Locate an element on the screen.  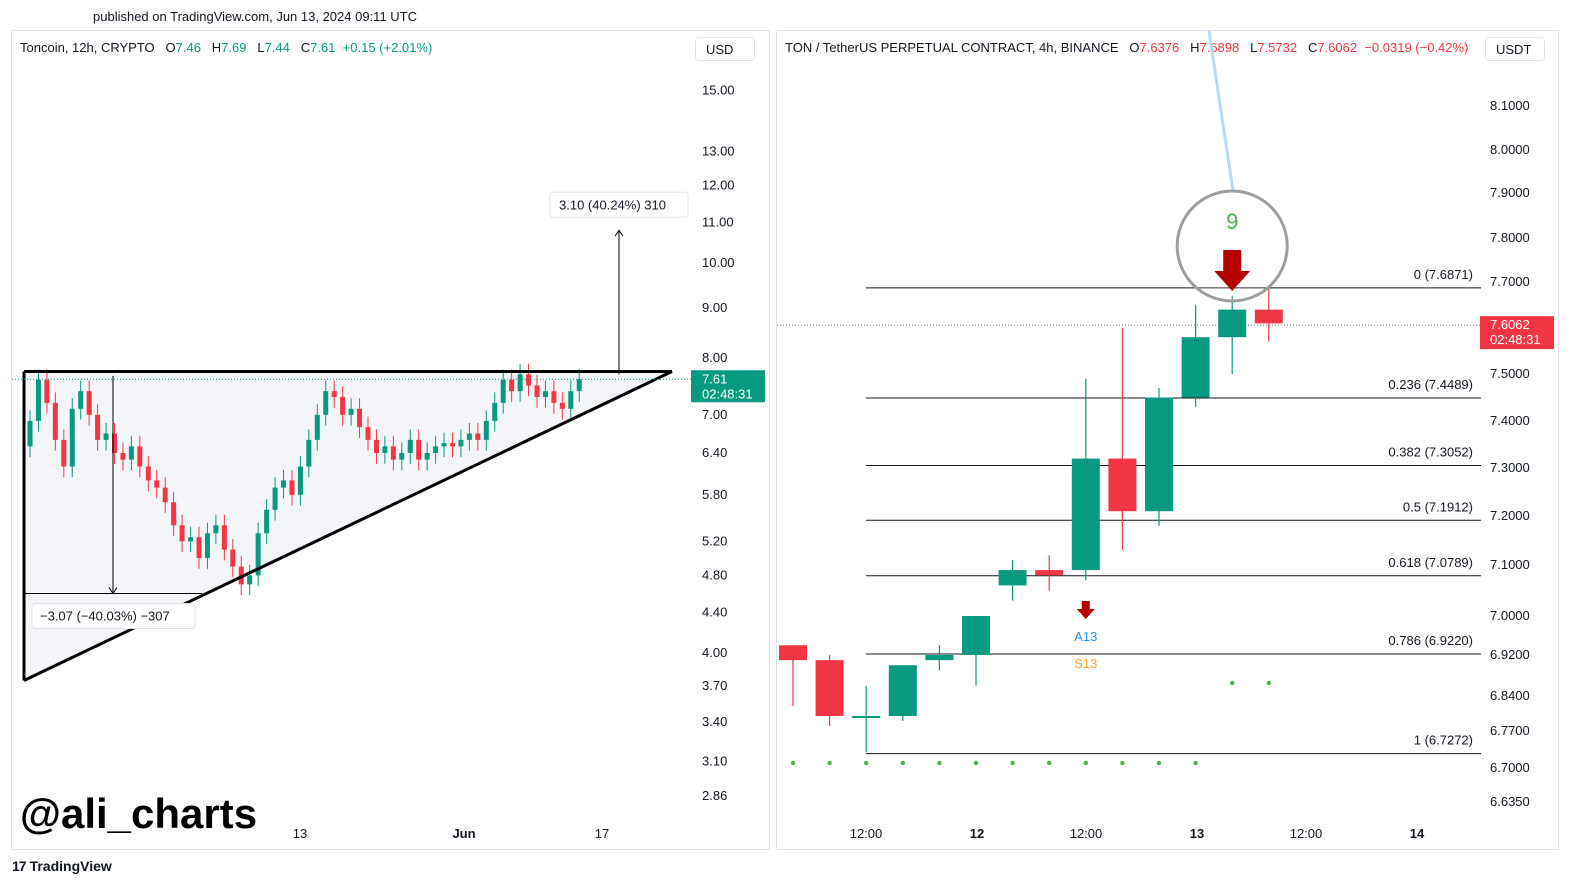
trend-line-blue is located at coordinates (1221, 111).